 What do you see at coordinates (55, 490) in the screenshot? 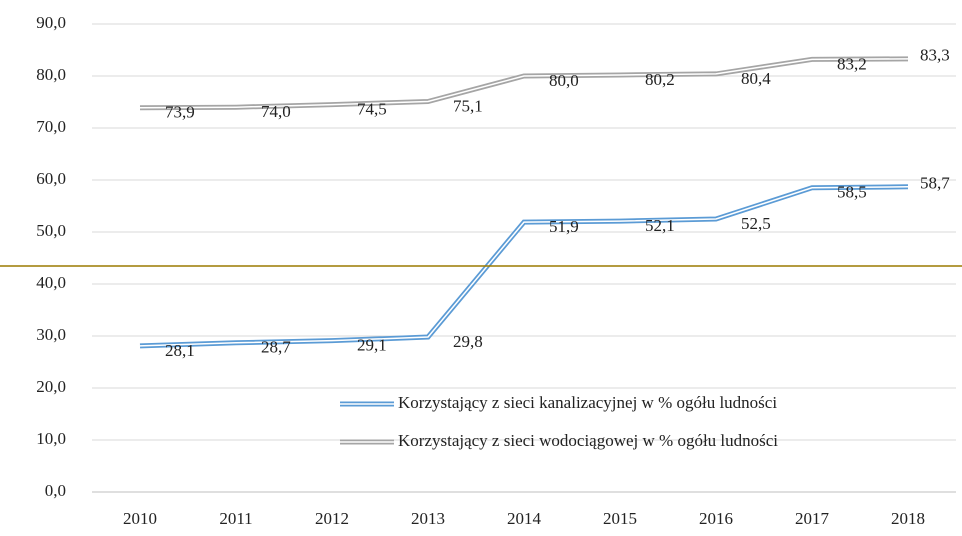
I see `y-tick-label: 0,0` at bounding box center [55, 490].